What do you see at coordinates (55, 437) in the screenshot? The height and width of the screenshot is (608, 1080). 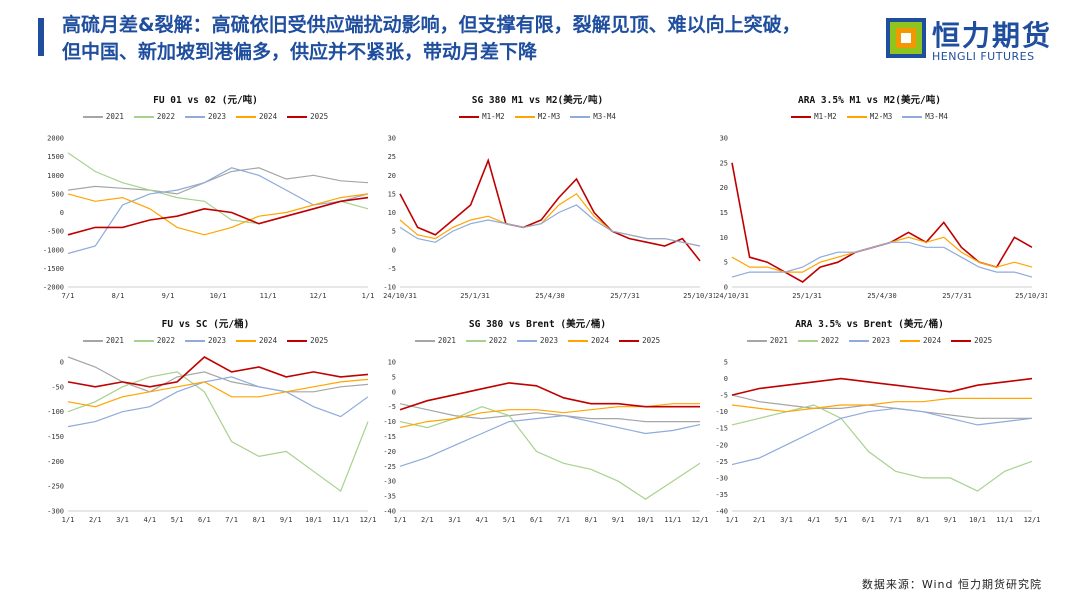 I see `y-tick-label: -150` at bounding box center [55, 437].